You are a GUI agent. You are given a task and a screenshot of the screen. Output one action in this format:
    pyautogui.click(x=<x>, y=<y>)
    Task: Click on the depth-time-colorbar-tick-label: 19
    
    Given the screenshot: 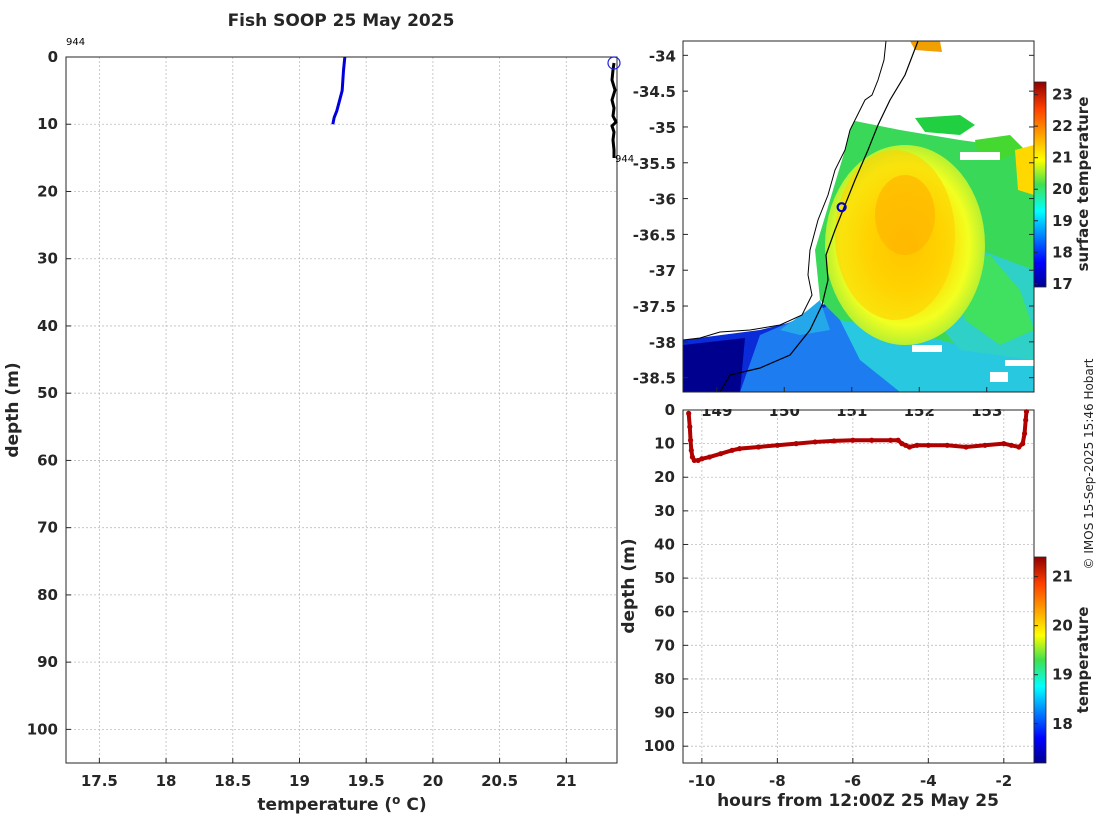 What is the action you would take?
    pyautogui.click(x=1062, y=675)
    